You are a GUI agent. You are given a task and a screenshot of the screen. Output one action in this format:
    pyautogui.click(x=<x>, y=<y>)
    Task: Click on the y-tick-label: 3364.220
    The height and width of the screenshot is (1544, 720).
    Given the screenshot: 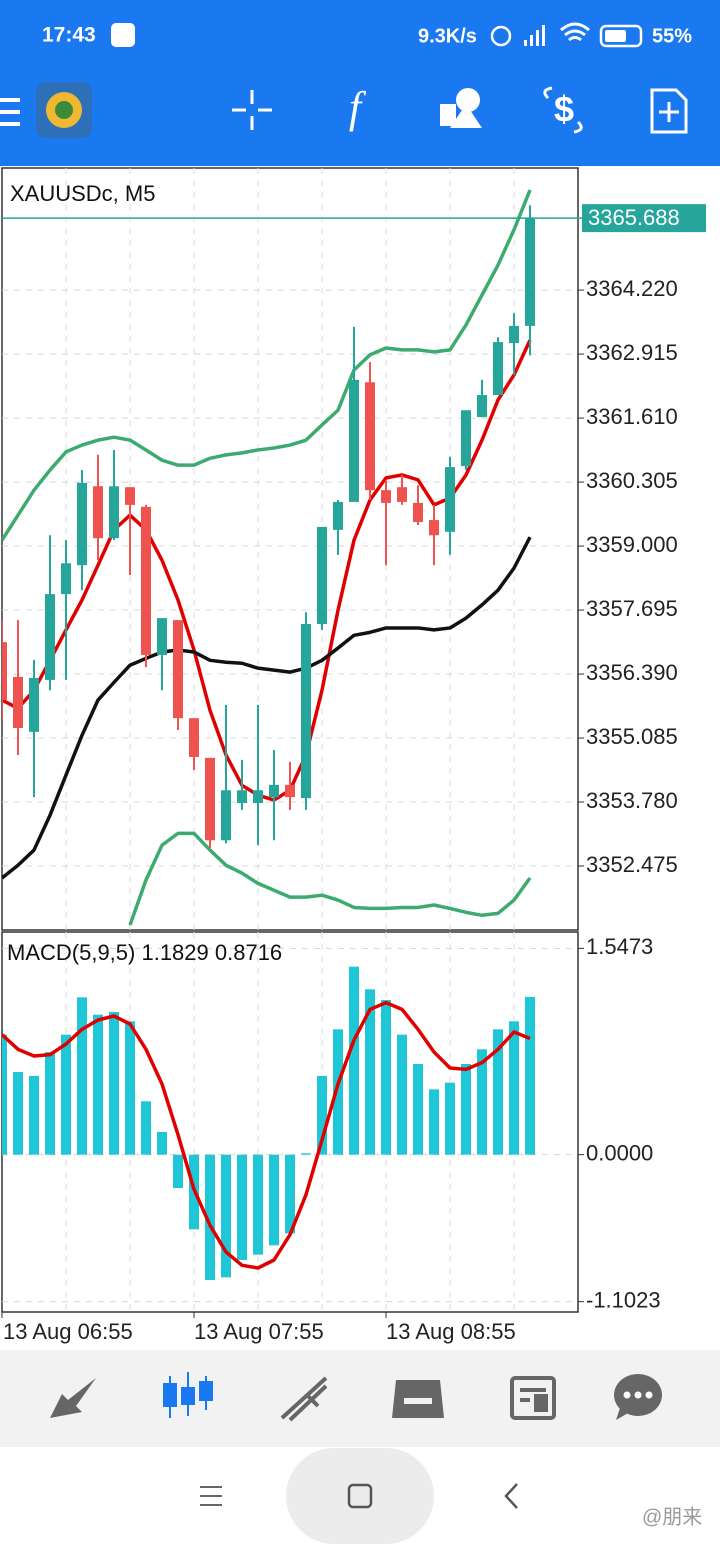 What is the action you would take?
    pyautogui.click(x=632, y=288)
    